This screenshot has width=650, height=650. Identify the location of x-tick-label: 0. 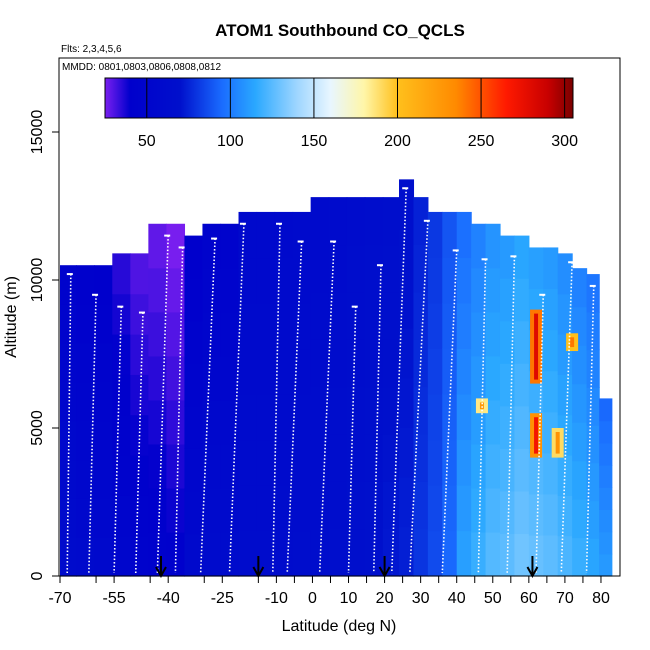
(312, 598).